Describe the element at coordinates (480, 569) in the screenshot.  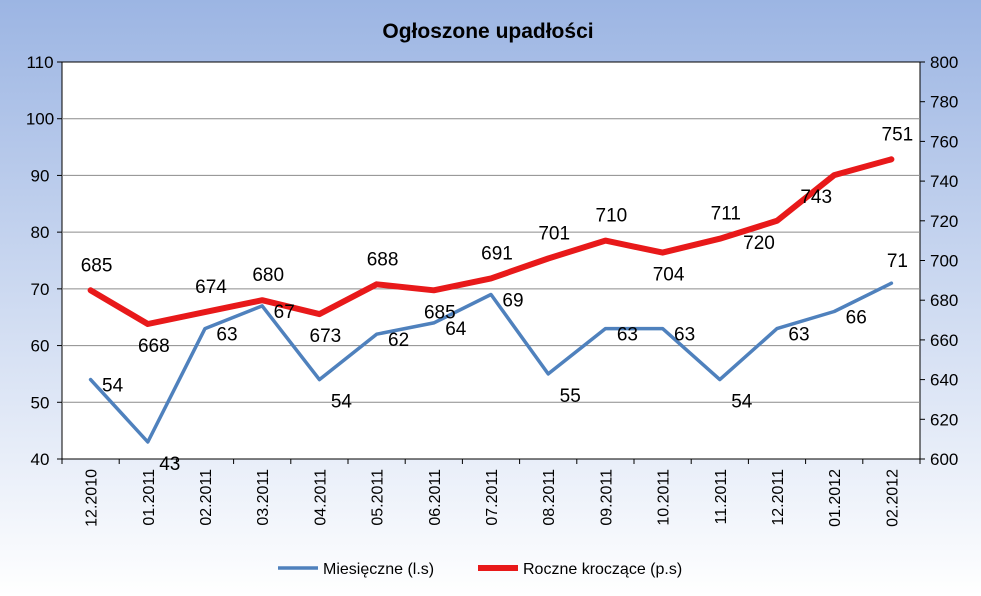
I see `legend: Miesięczne (l.s) Roczne kroczące (p.s)` at that location.